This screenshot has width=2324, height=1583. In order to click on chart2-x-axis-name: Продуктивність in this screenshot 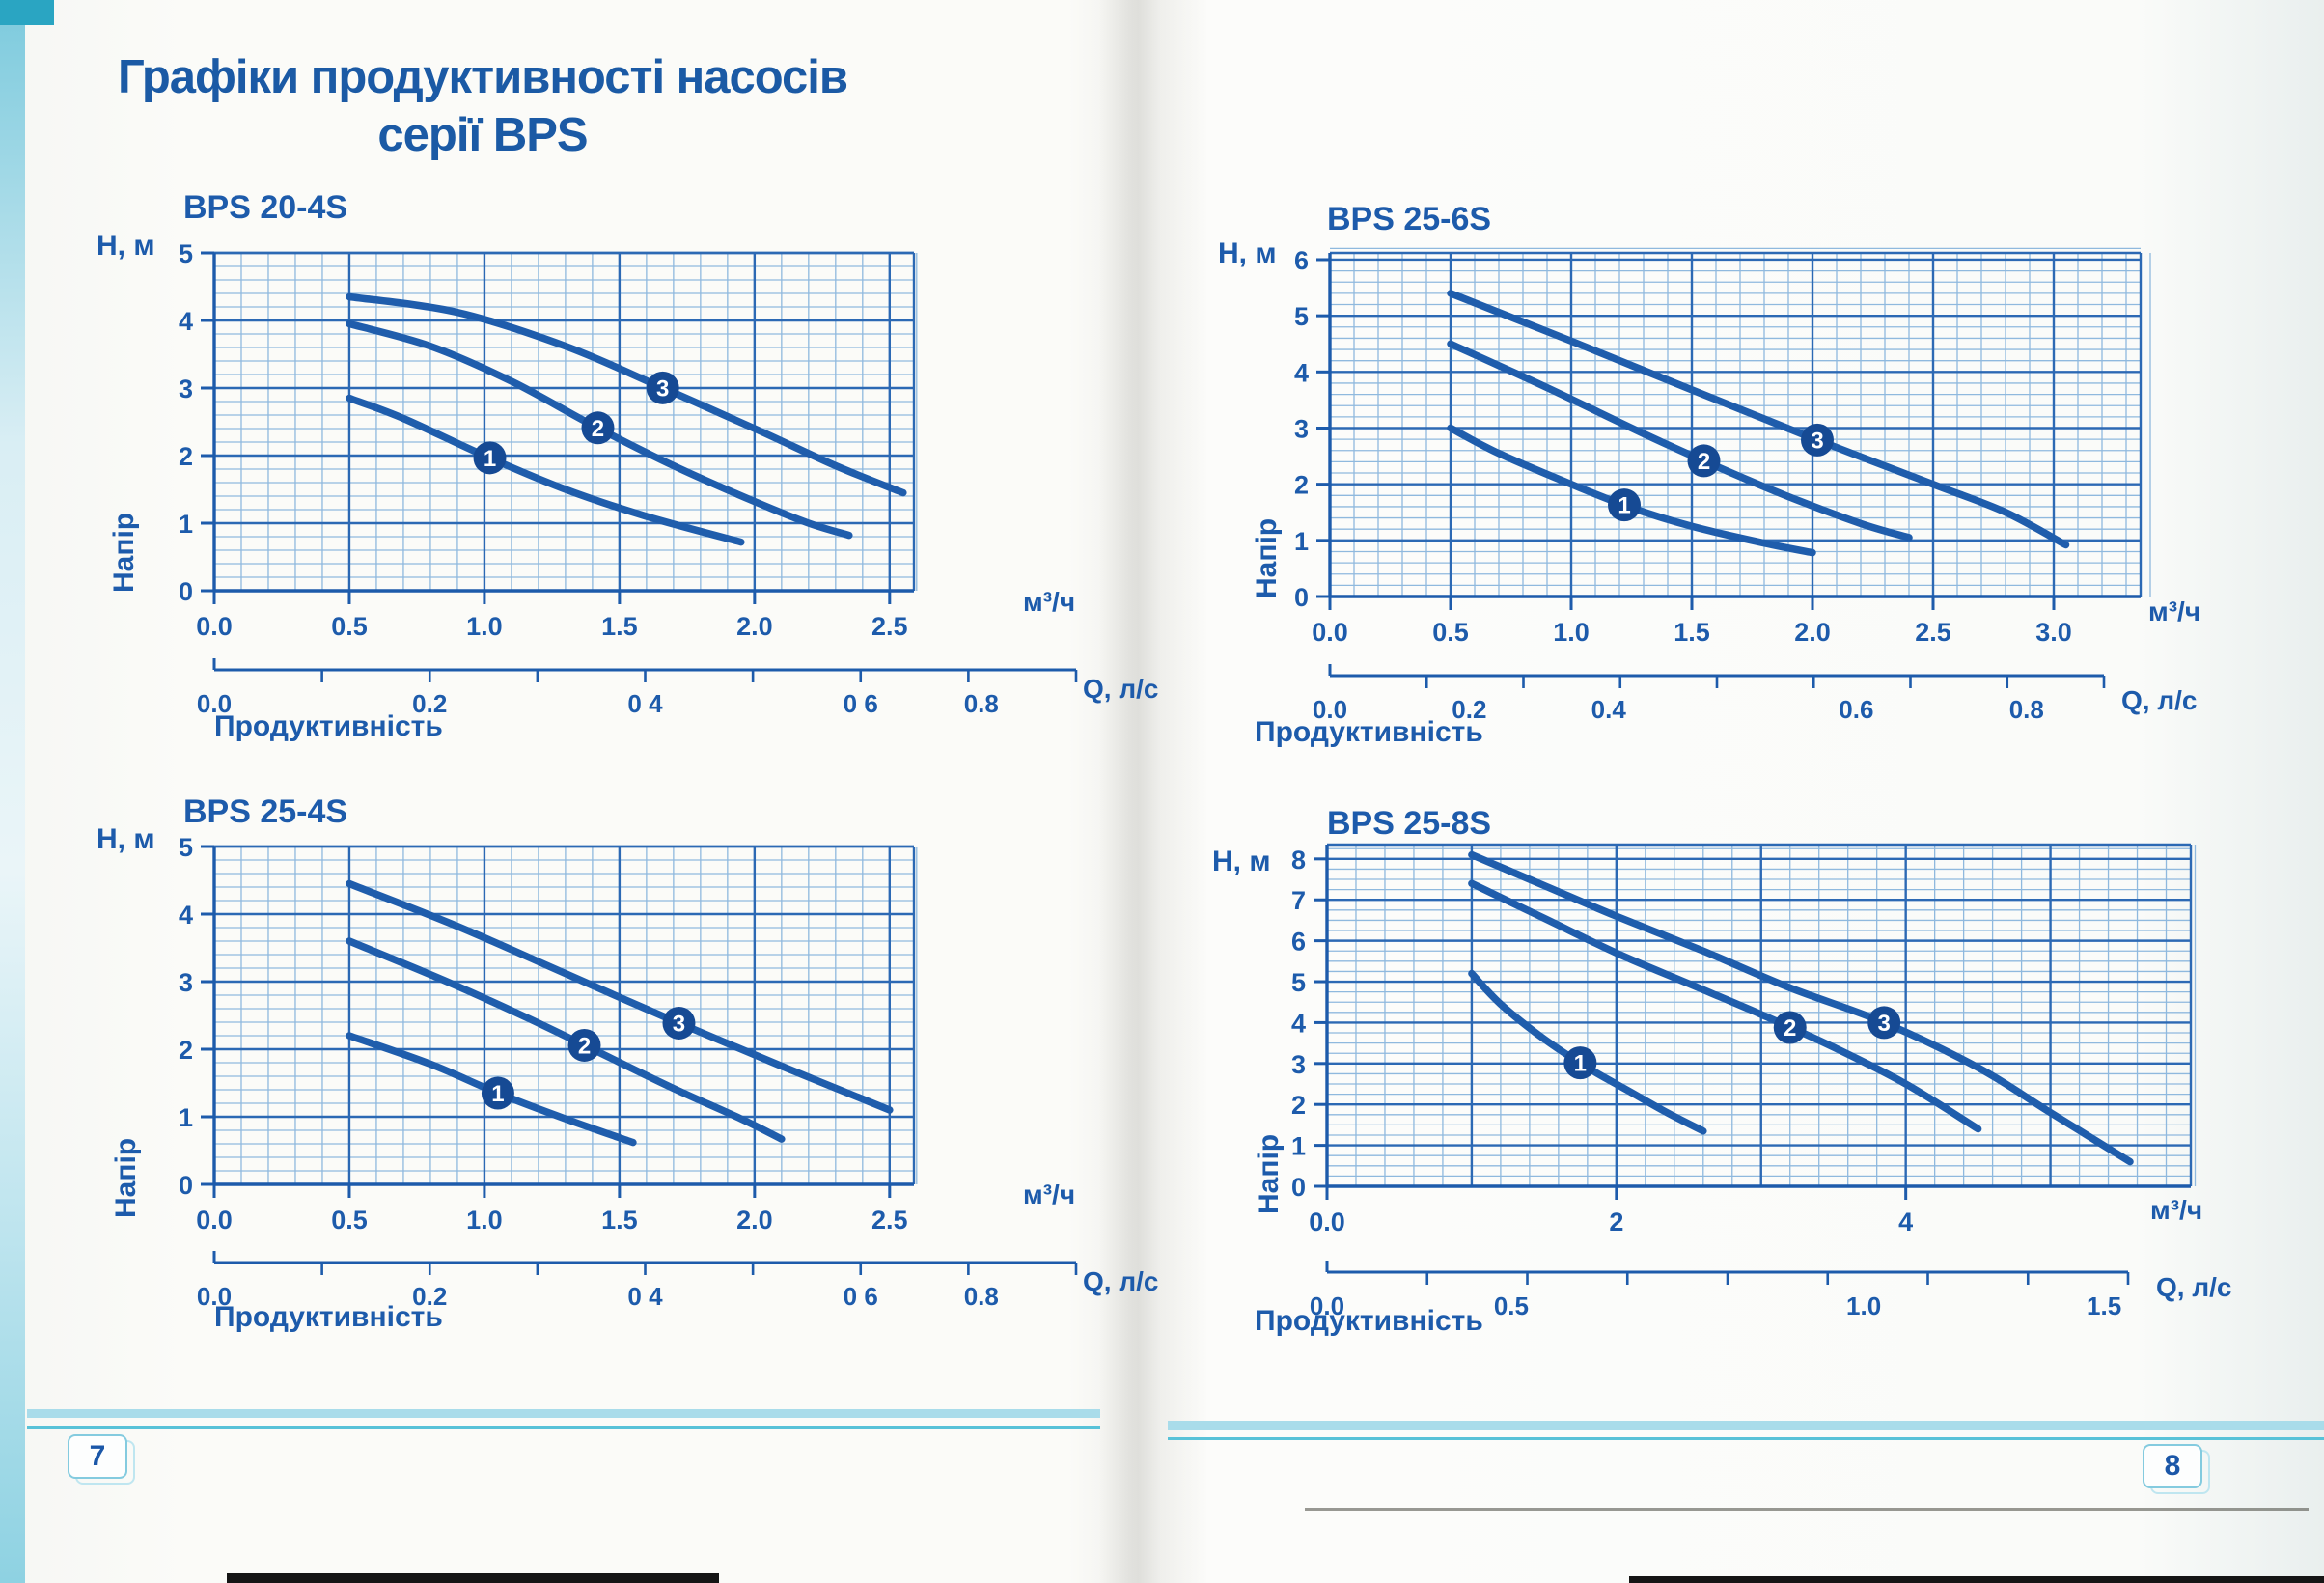, I will do `click(1369, 732)`.